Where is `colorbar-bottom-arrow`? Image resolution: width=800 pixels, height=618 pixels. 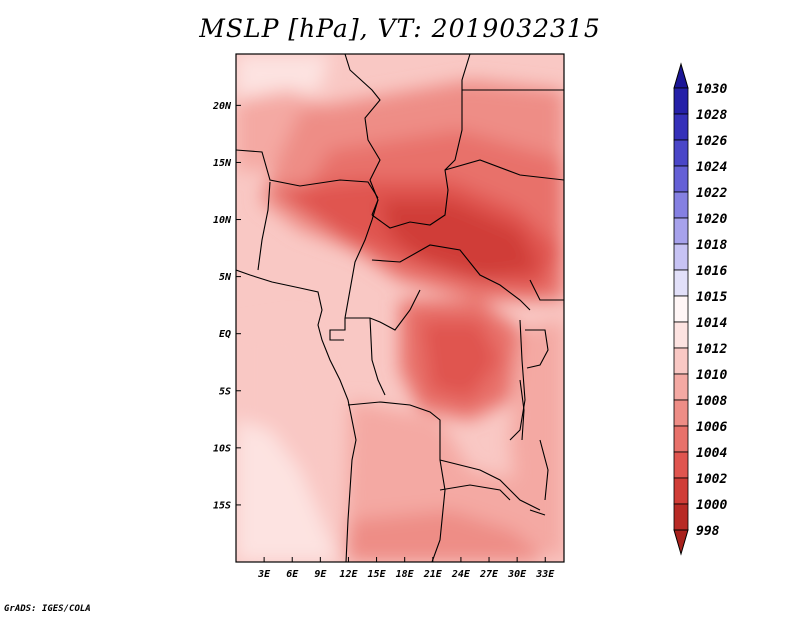
colorbar-bottom-arrow is located at coordinates (681, 542).